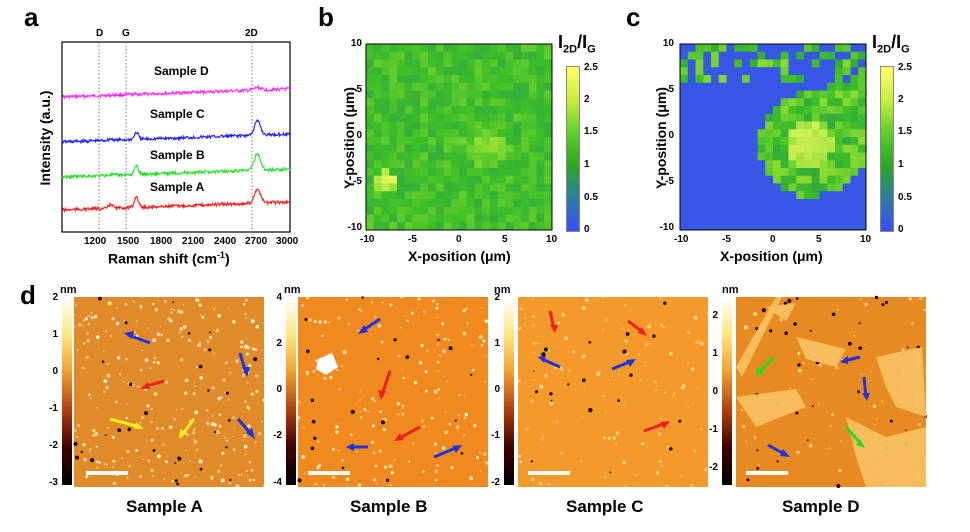  Describe the element at coordinates (357, 181) in the screenshot. I see `ytick: -5` at that location.